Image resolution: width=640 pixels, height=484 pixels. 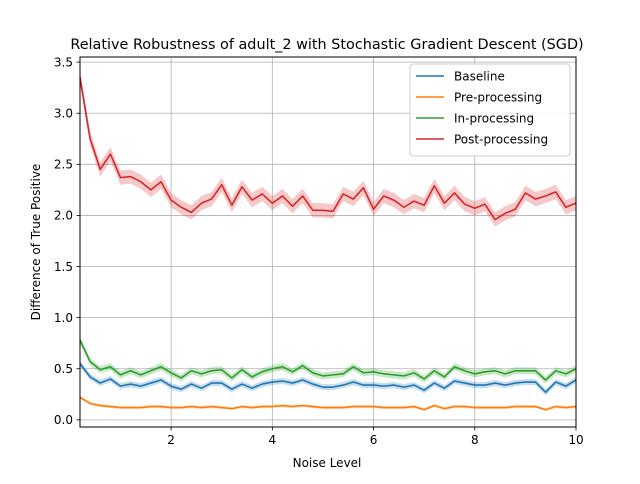 I want to click on y-tick-label: 0.5, so click(x=63, y=369).